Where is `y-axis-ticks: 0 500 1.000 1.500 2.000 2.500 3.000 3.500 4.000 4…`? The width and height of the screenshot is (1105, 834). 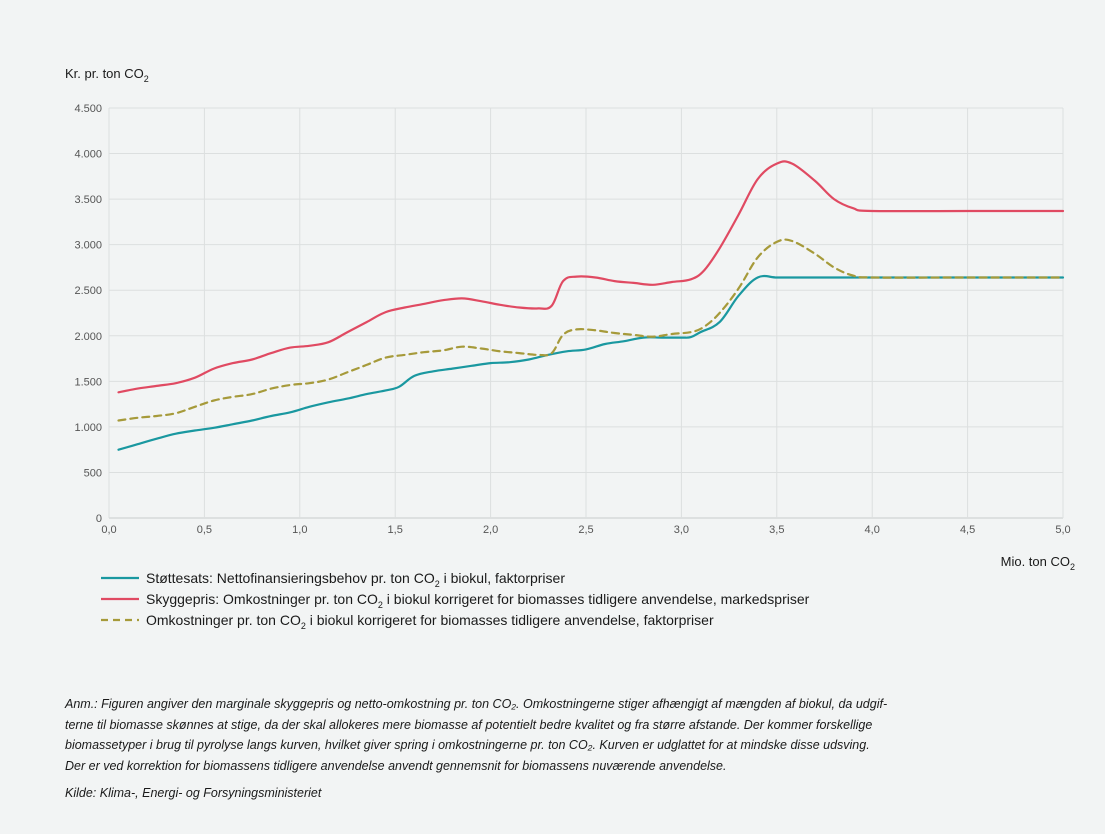 y-axis-ticks: 0 500 1.000 1.500 2.000 2.500 3.000 3.500 4.000 4… is located at coordinates (88, 314).